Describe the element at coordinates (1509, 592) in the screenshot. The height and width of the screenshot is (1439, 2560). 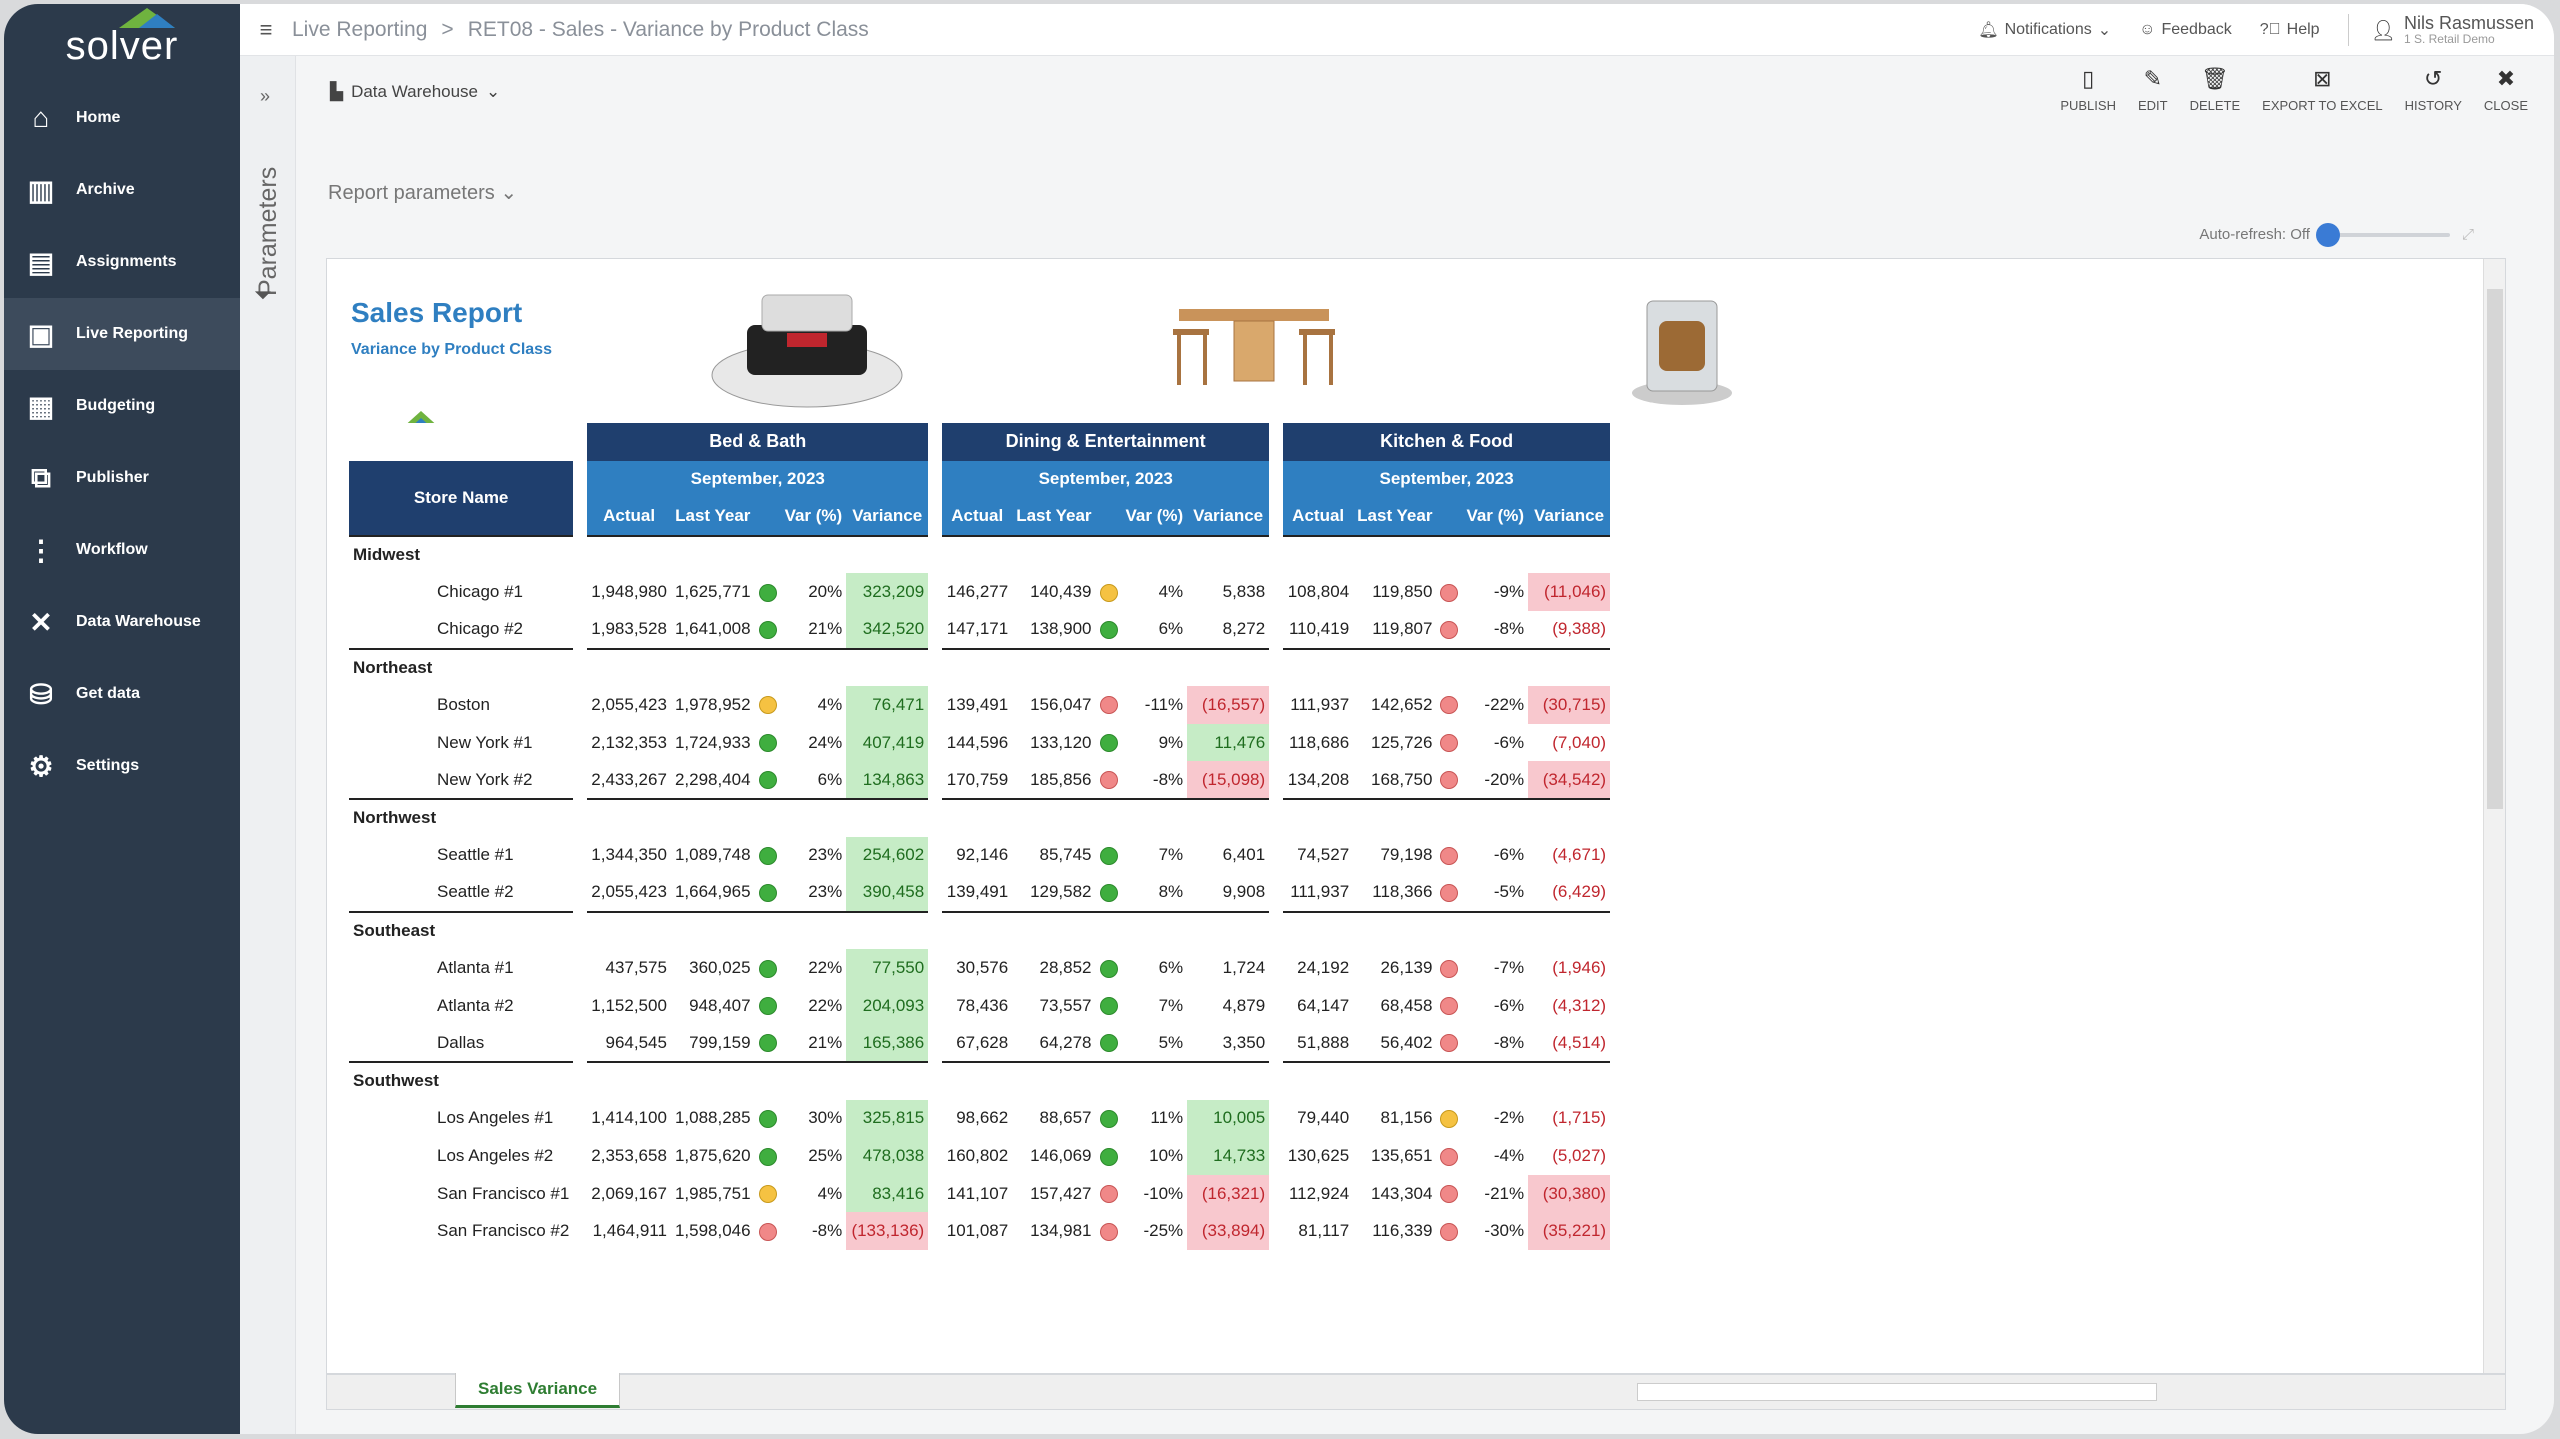
I see `var-percent-value: -9%` at that location.